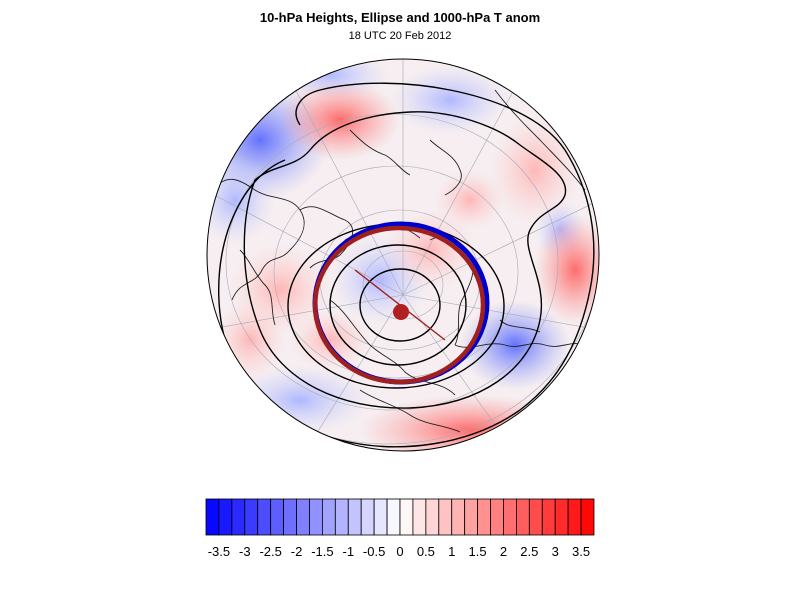 This screenshot has height=600, width=800. Describe the element at coordinates (245, 551) in the screenshot. I see `colorbar-tick-label: -3` at that location.